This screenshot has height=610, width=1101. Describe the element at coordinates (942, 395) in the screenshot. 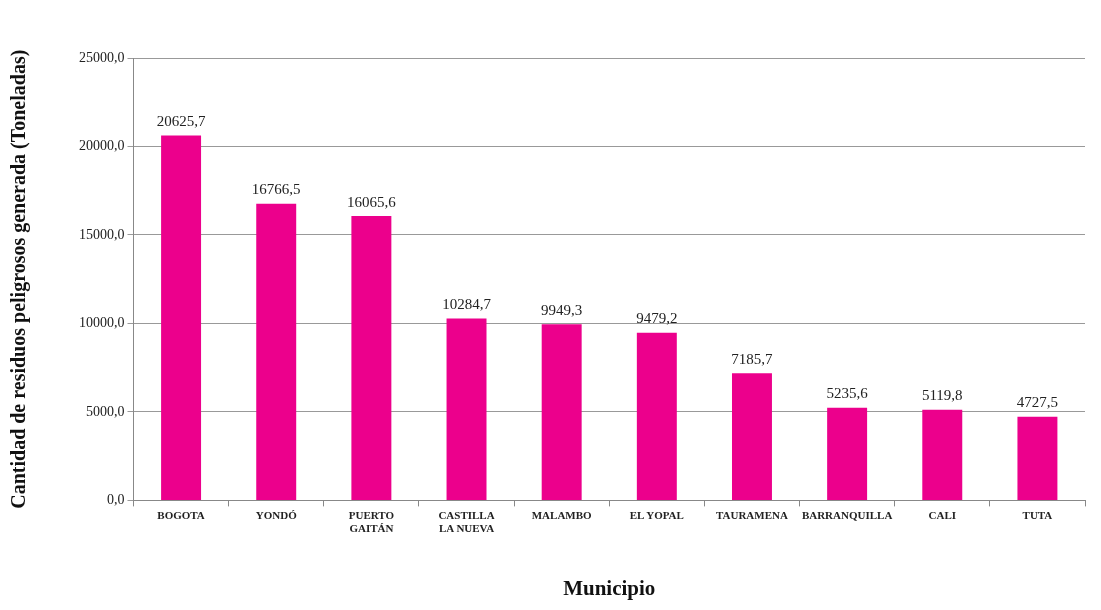

I see `data-label: 5119,8` at that location.